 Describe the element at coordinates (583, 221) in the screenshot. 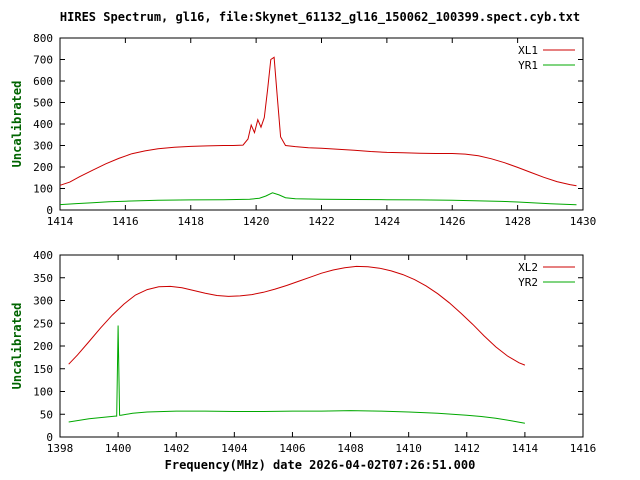

I see `x-tick-label: 1430` at that location.